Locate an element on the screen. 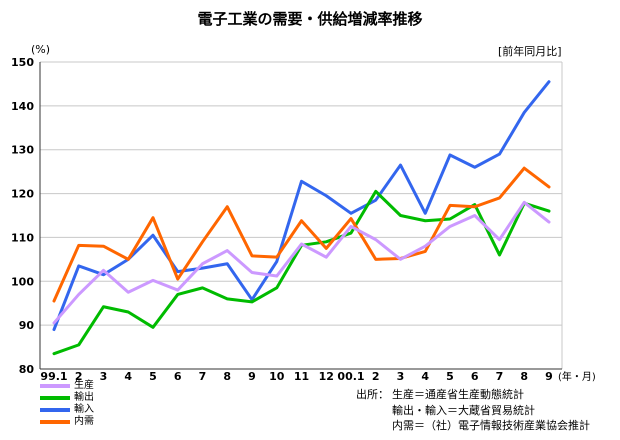  x-tick-label: 99.1 is located at coordinates (53, 376).